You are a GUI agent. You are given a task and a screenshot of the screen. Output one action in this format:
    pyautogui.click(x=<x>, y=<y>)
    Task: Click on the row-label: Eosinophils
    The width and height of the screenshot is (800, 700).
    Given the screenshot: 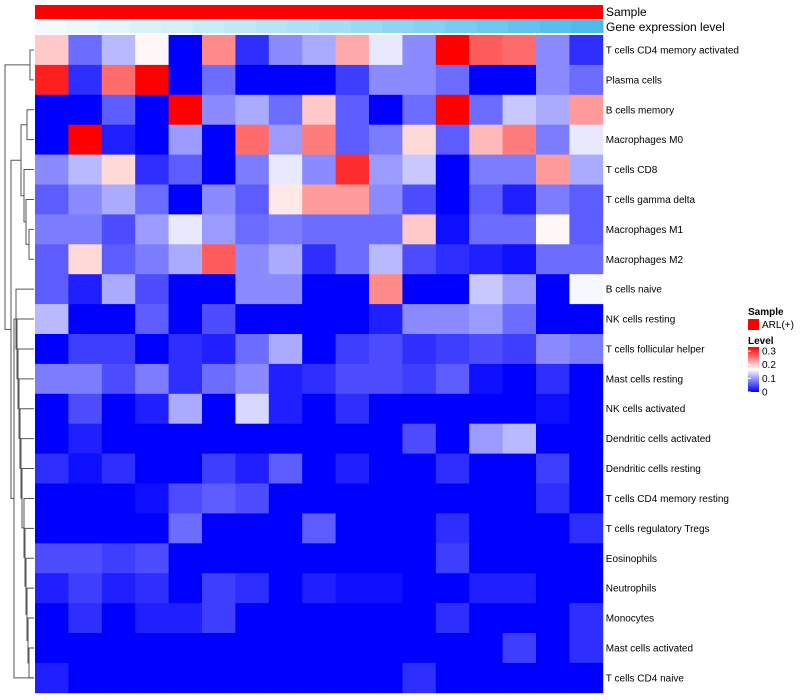 What is the action you would take?
    pyautogui.click(x=631, y=559)
    